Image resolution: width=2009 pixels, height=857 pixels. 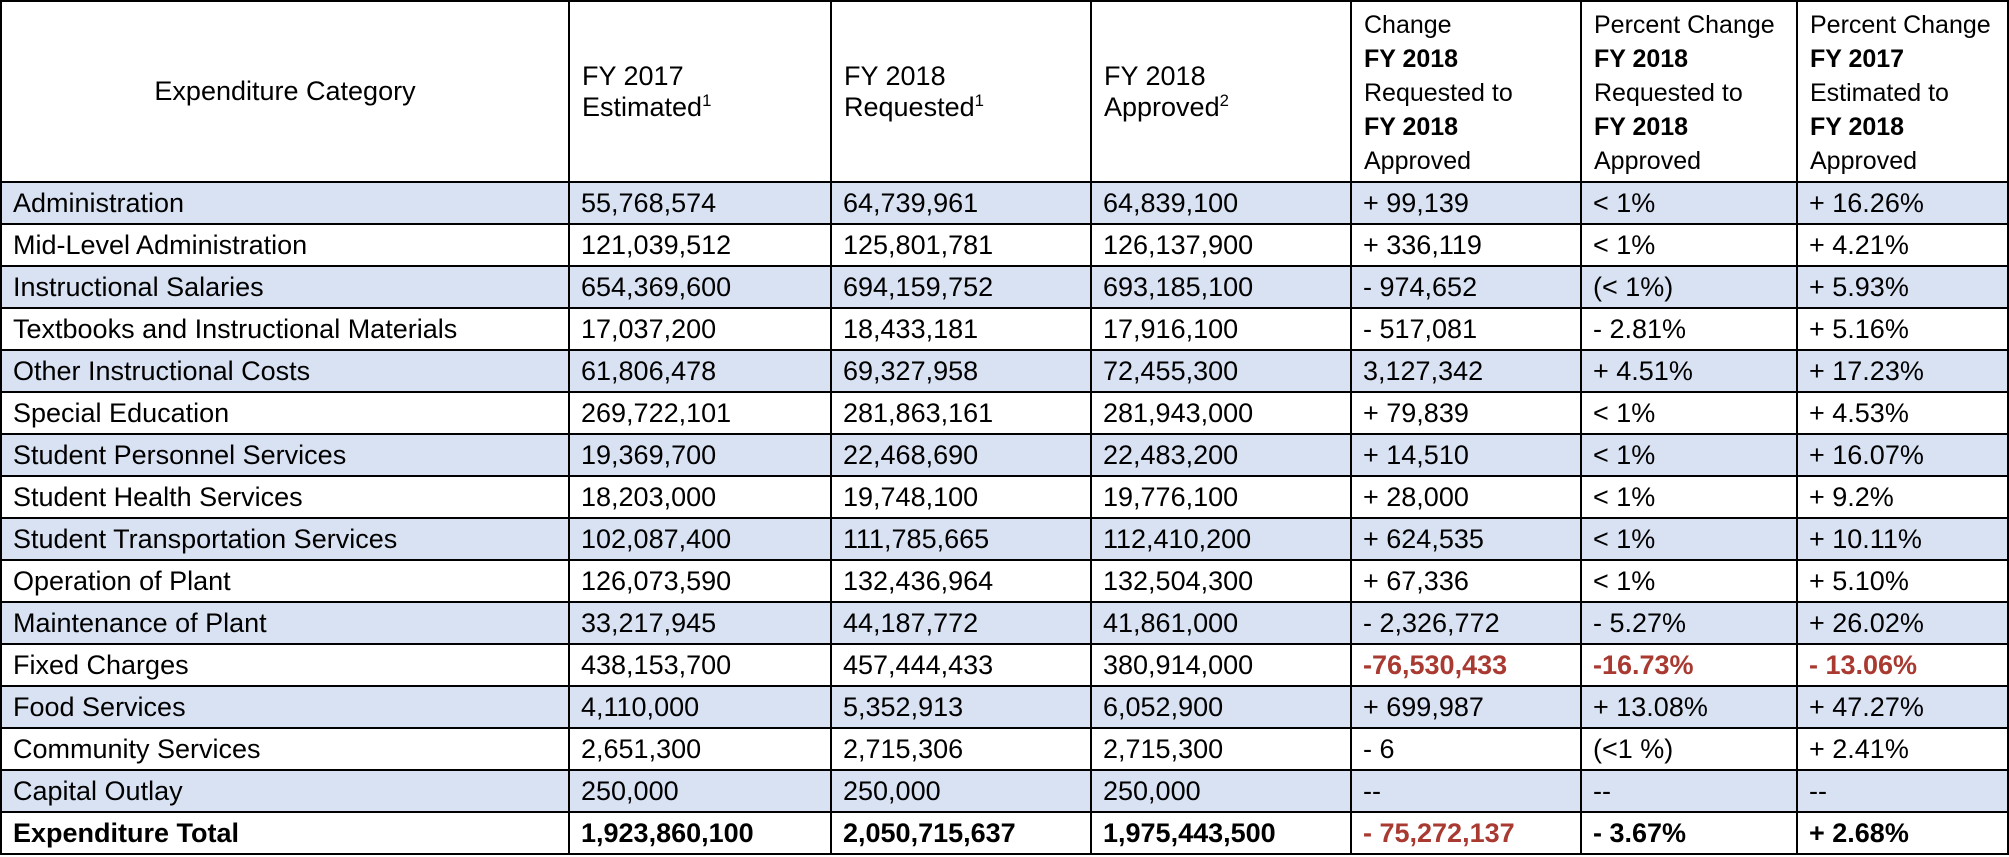 I want to click on category-cell: Other Instructional Costs, so click(x=285, y=371).